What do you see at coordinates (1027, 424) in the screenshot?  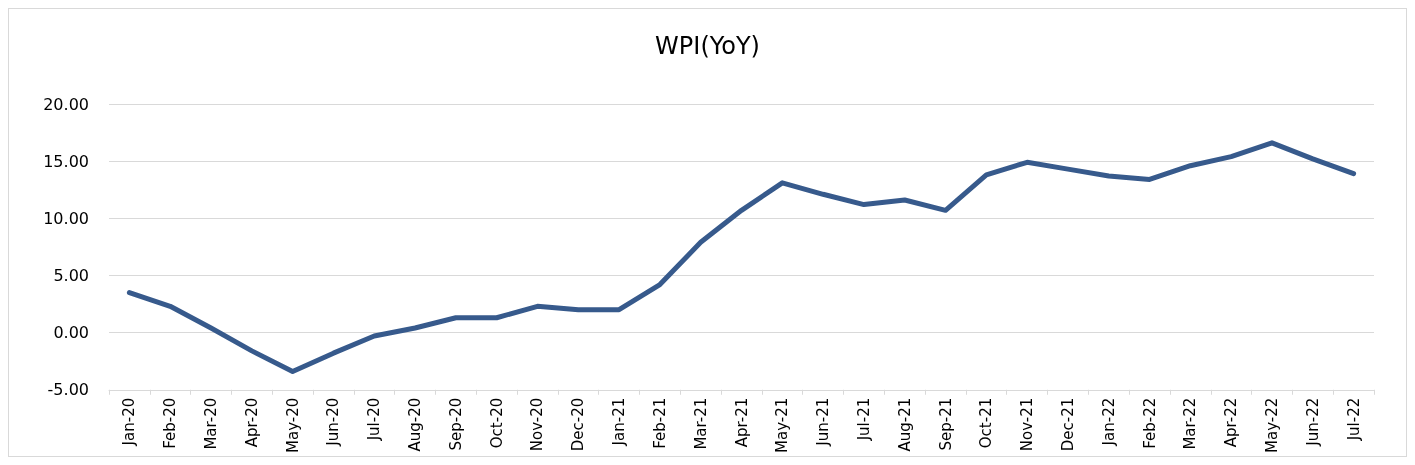 I see `x-tick-label: Nov-21` at bounding box center [1027, 424].